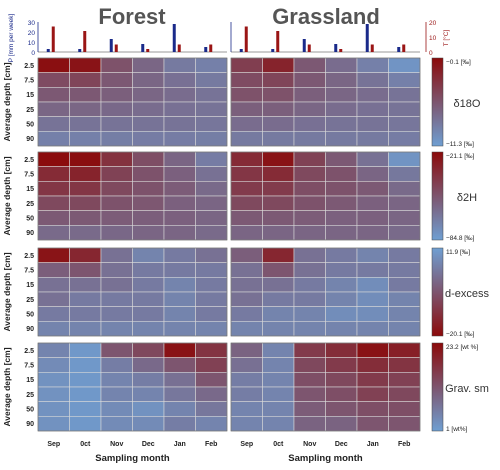 The width and height of the screenshot is (500, 470). I want to click on month-tick-label: Jan, so click(373, 444).